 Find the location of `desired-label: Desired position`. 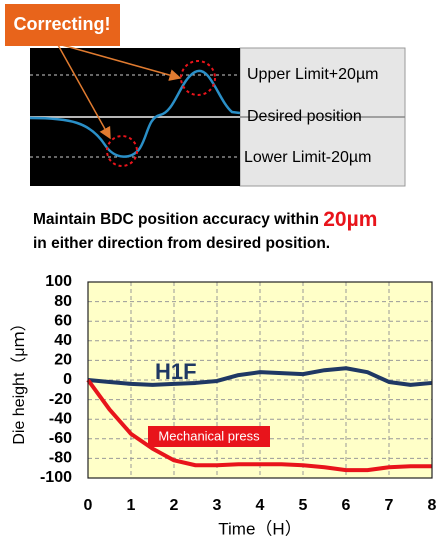

desired-label: Desired position is located at coordinates (304, 116).